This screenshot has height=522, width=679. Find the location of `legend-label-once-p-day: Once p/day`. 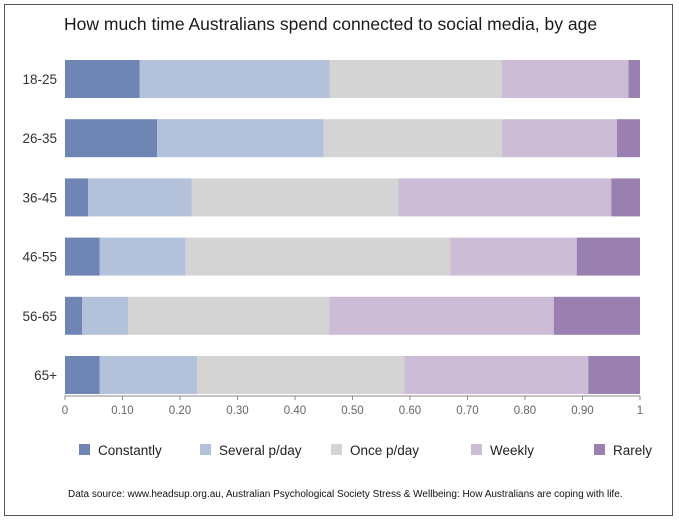

legend-label-once-p-day: Once p/day is located at coordinates (384, 450).